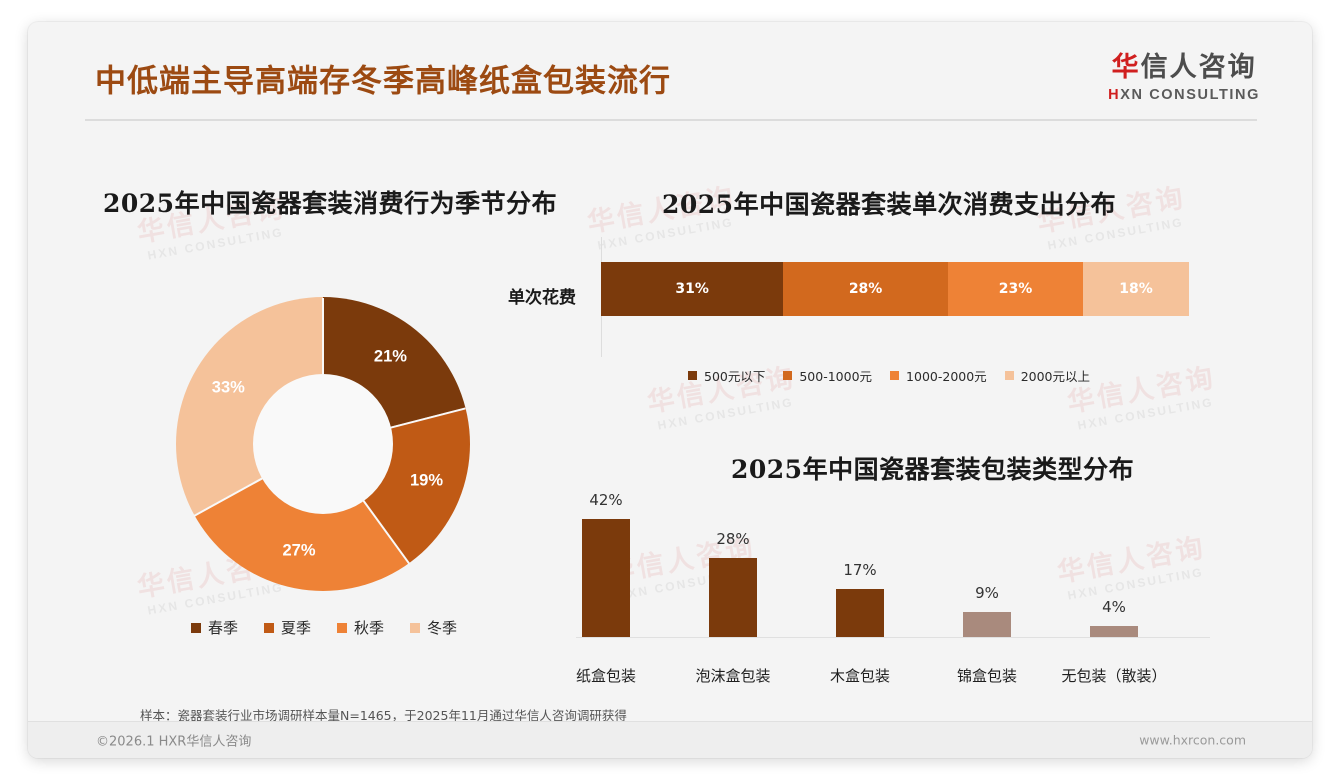 Image resolution: width=1340 pixels, height=780 pixels. I want to click on legend-label: 冬季, so click(442, 628).